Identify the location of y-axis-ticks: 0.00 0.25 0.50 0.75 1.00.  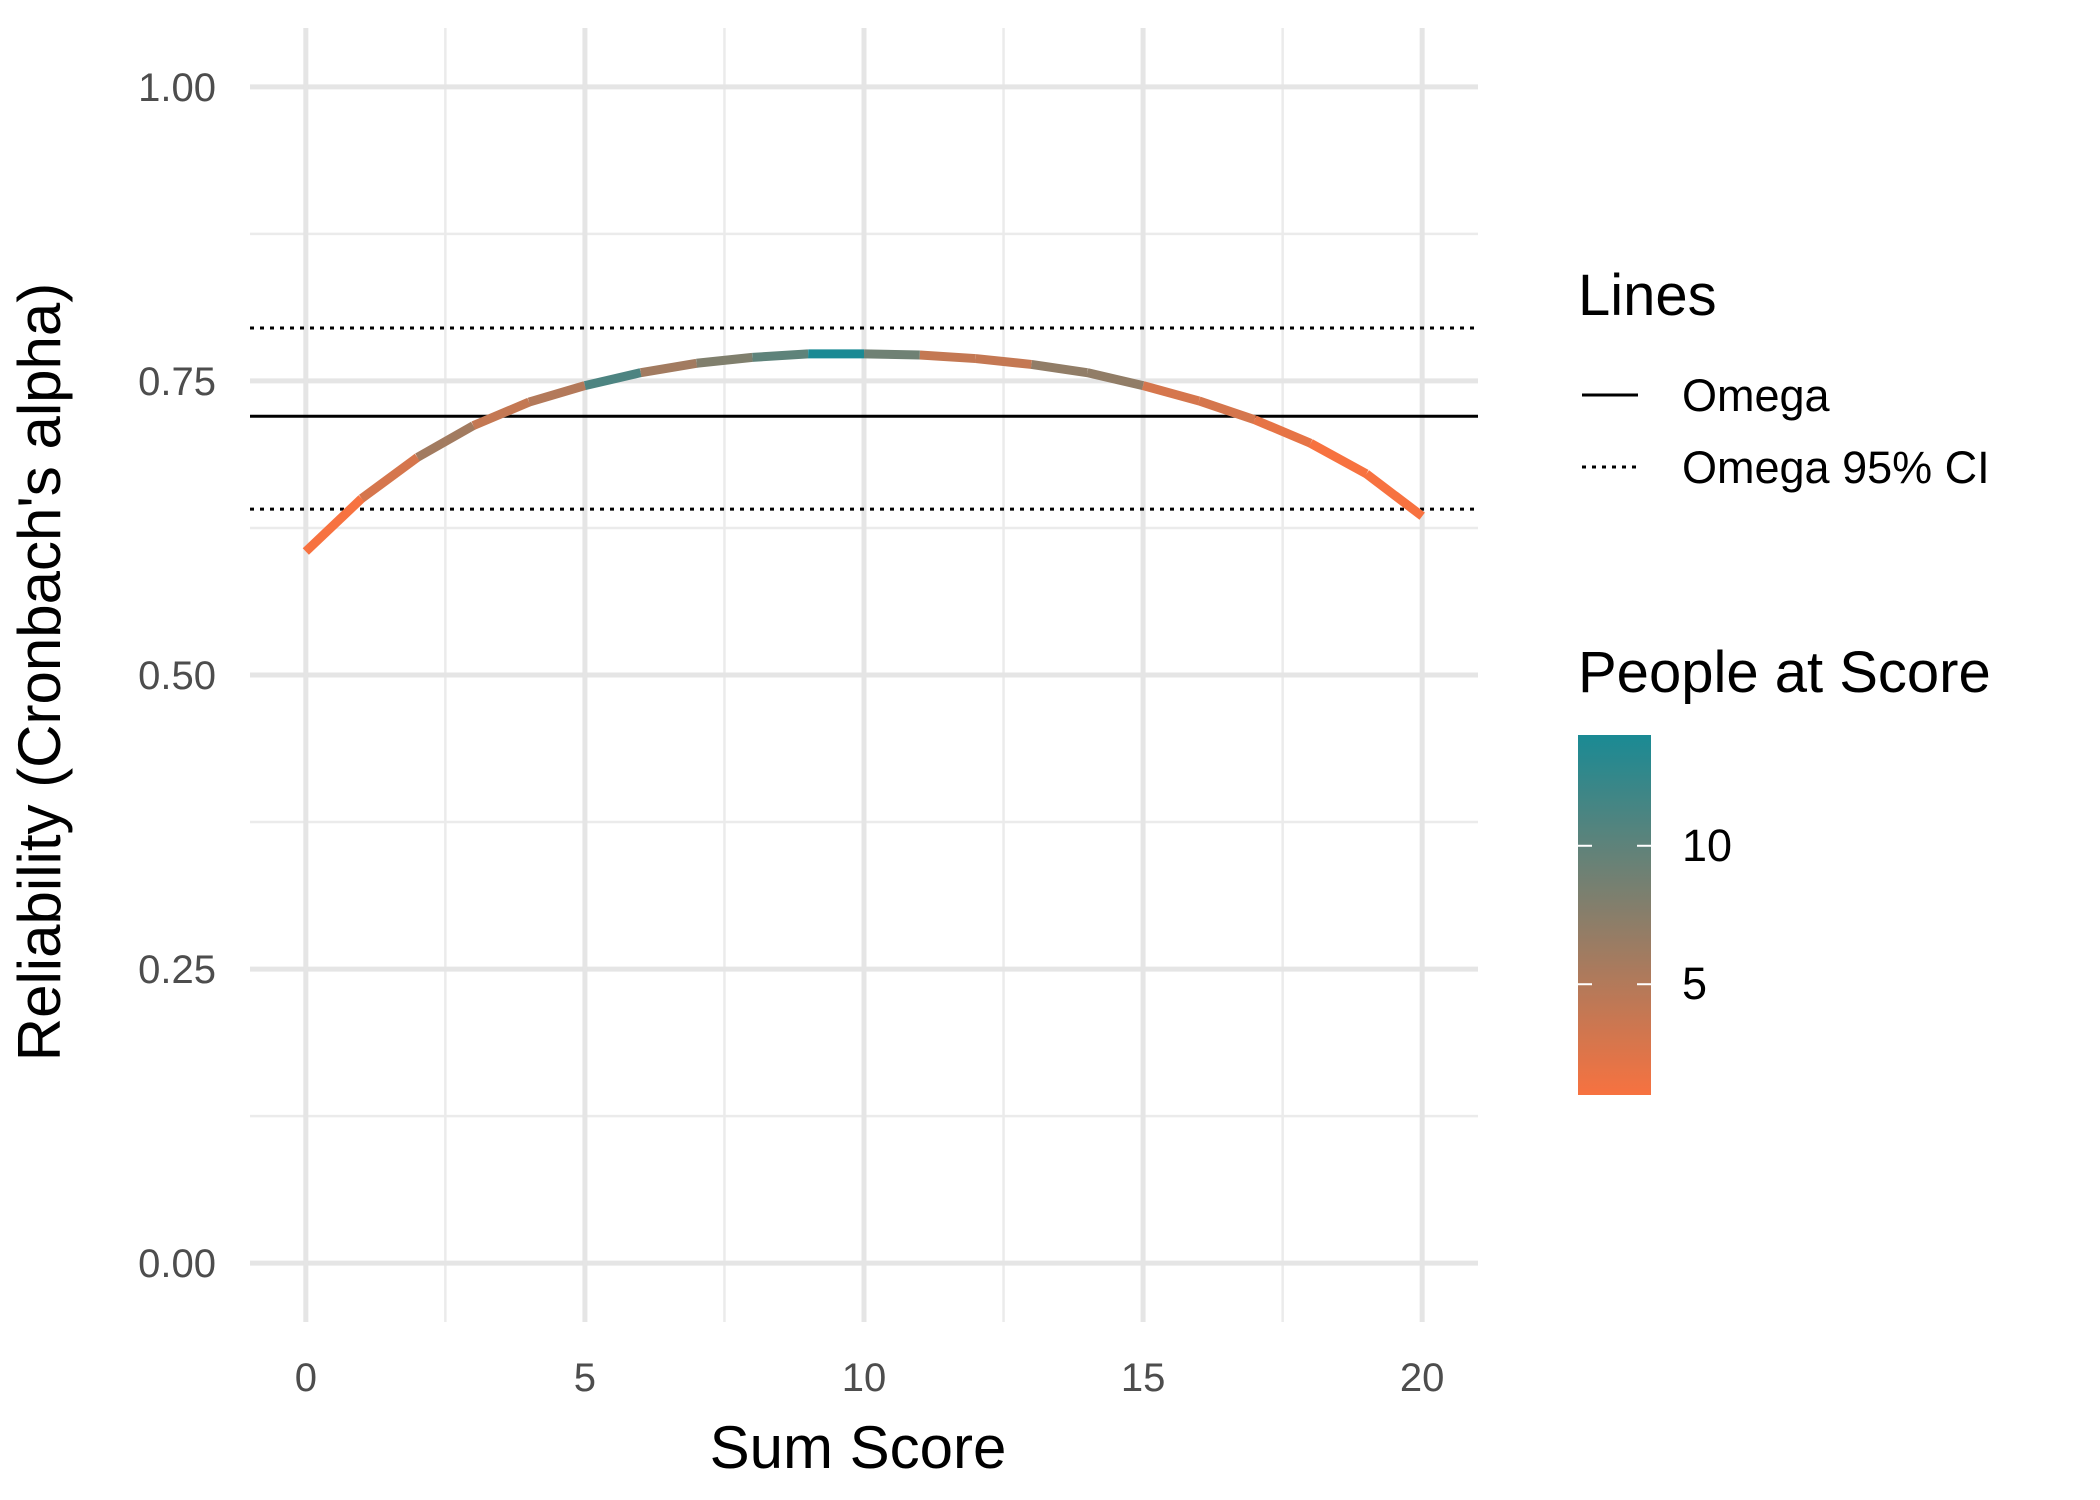
(177, 676).